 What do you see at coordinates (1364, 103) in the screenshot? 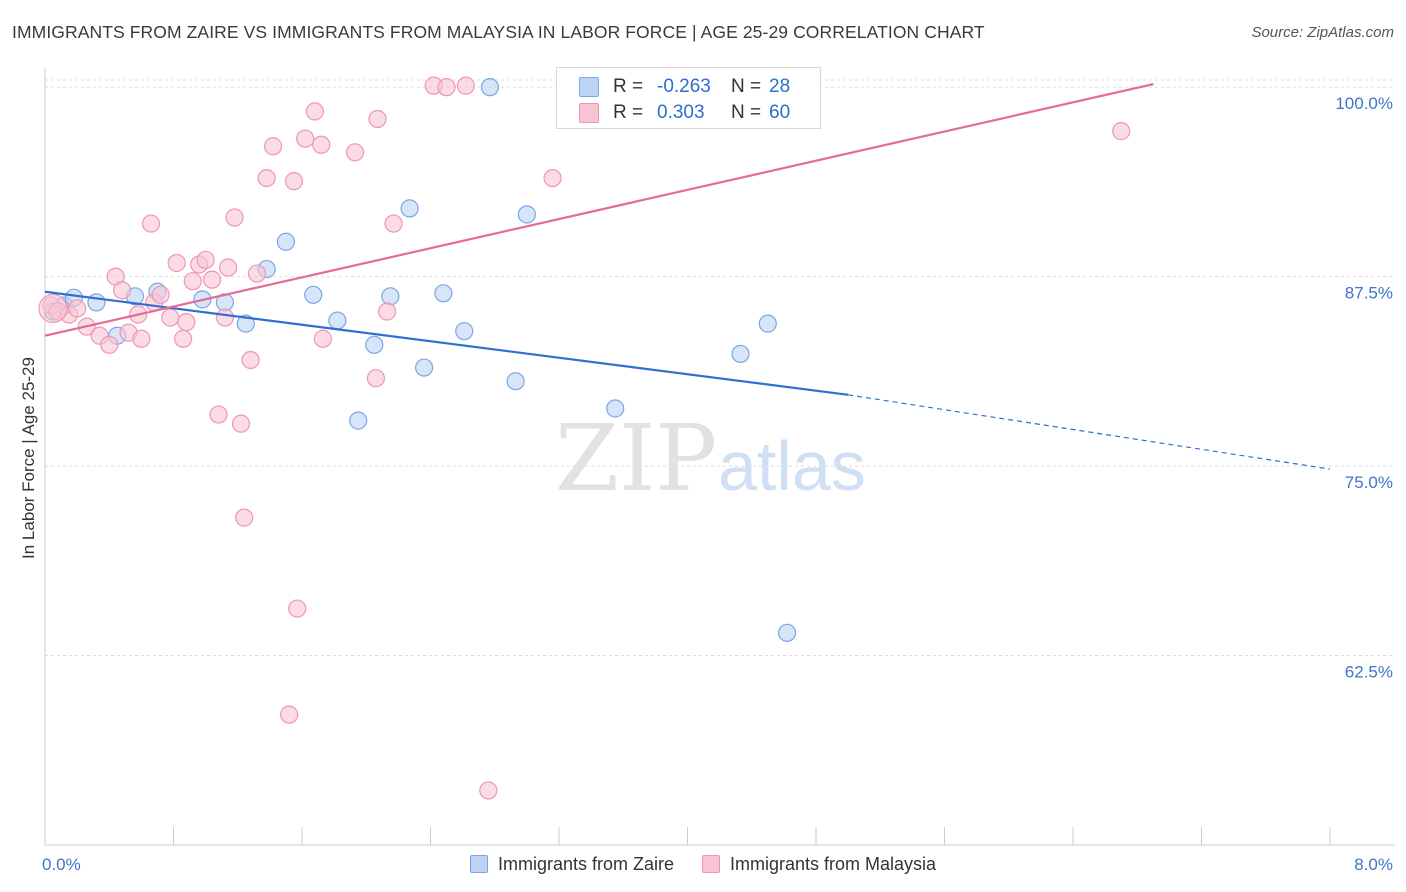
I see `y-tick-label: 100.0%` at bounding box center [1364, 103].